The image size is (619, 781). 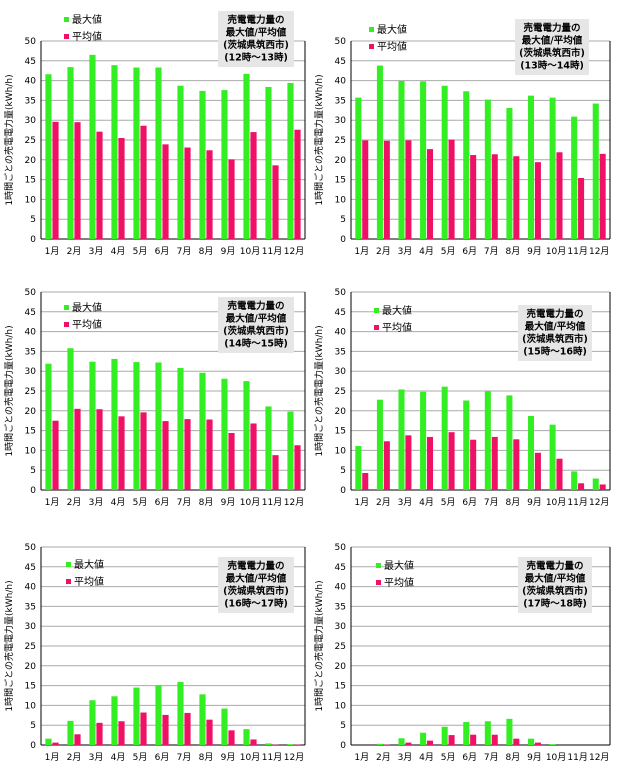 I want to click on note-line-3: (茨城県筑西市), so click(x=555, y=339).